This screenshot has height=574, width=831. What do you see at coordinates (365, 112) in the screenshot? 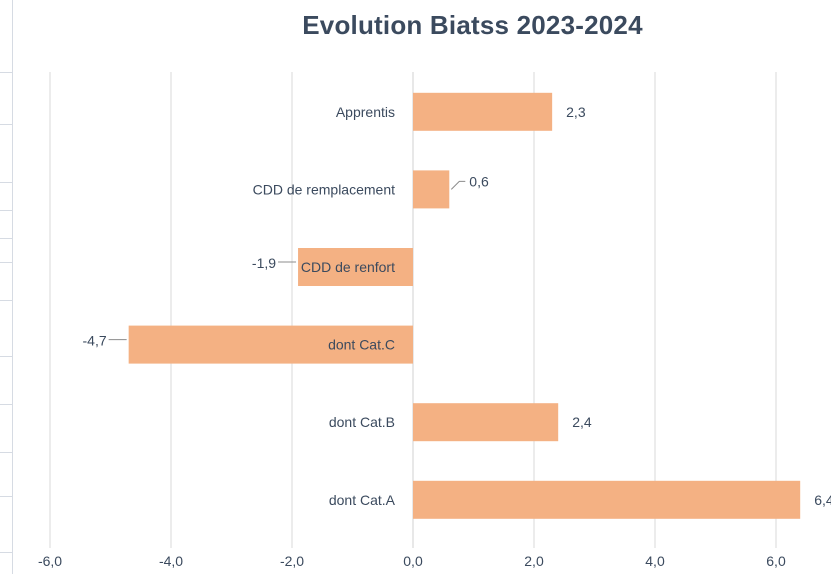
I see `category-label: Apprentis` at bounding box center [365, 112].